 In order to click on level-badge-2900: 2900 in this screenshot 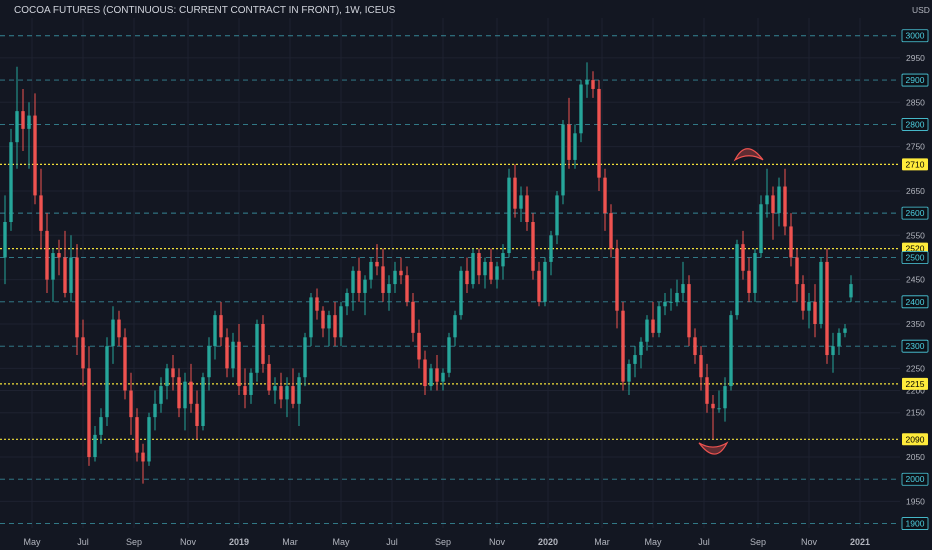, I will do `click(915, 80)`.